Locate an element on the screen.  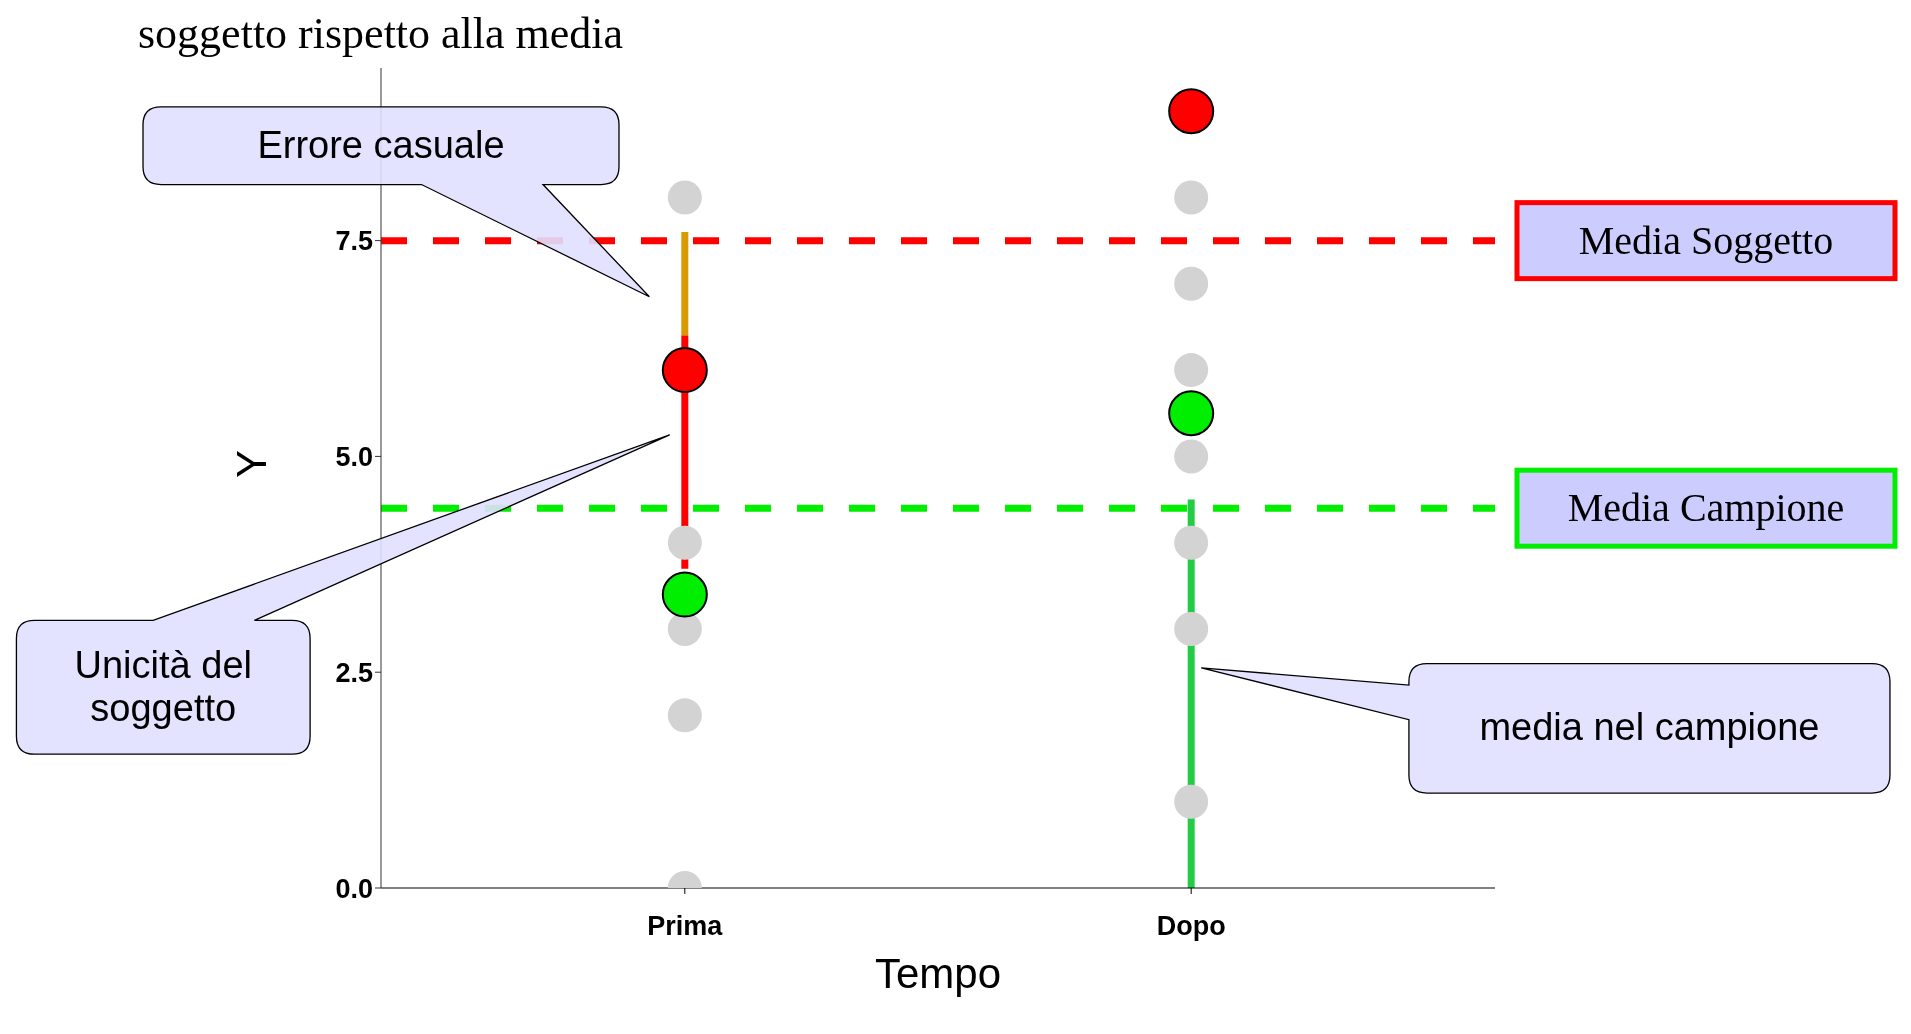
x-tick-label: Prima is located at coordinates (685, 926).